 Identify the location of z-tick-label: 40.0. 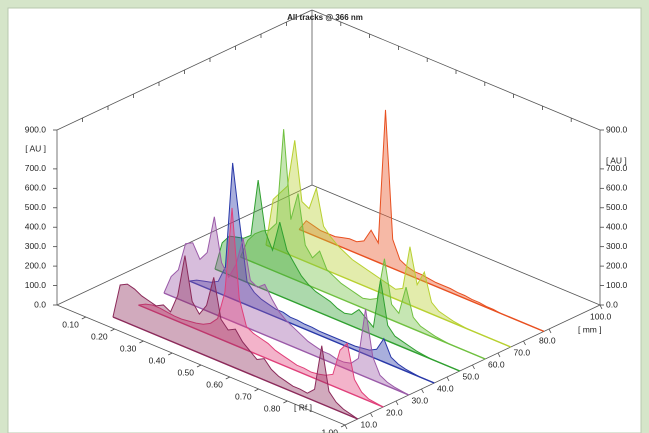
(445, 388).